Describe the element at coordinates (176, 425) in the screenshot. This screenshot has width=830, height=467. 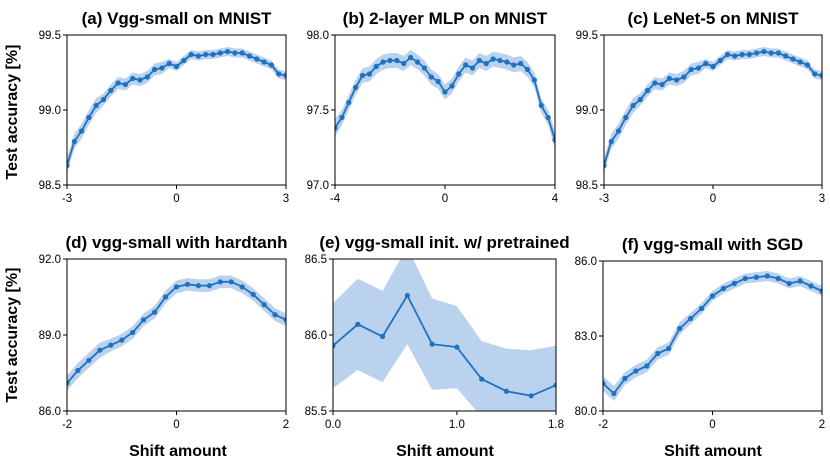
I see `x-tick-label: 0` at that location.